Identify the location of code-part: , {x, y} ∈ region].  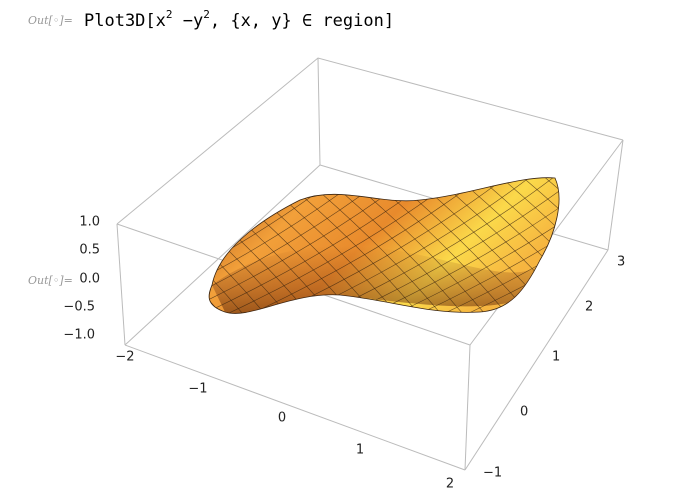
(302, 21).